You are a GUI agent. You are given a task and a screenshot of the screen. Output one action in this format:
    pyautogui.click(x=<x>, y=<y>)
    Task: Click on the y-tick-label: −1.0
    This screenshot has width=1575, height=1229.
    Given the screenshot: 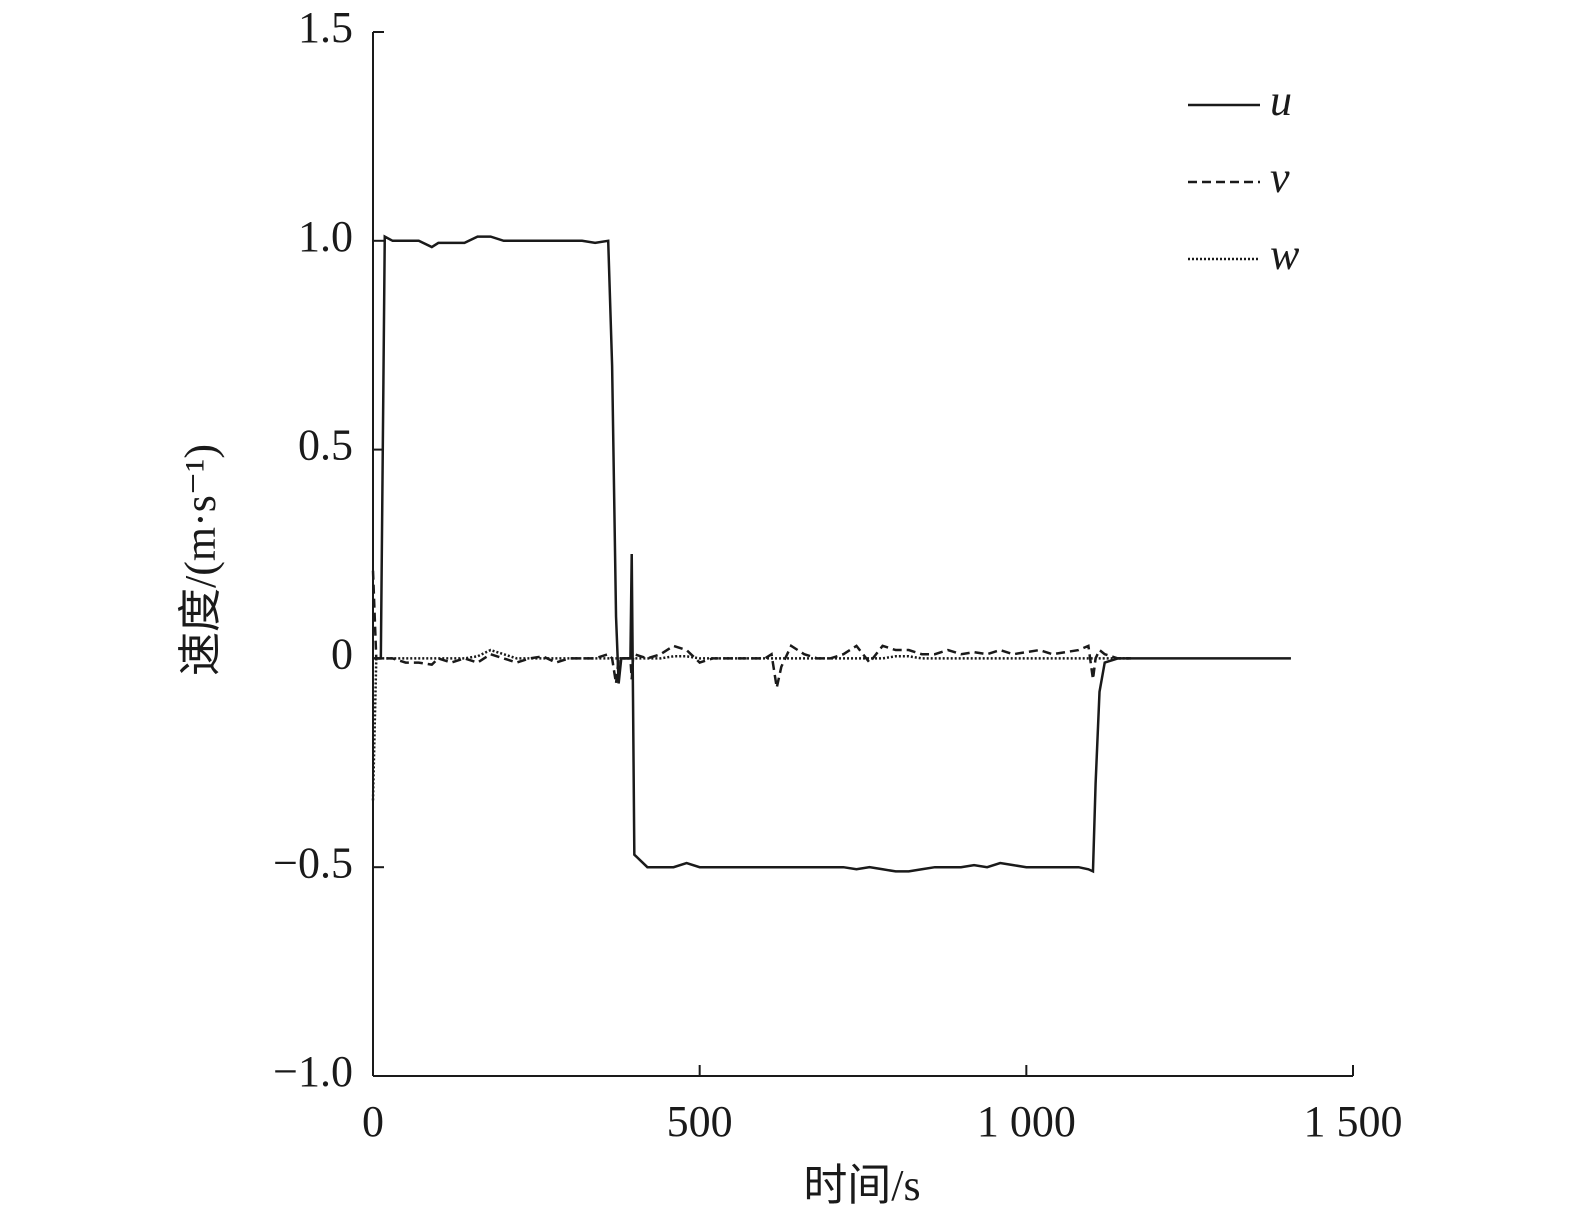 What is the action you would take?
    pyautogui.click(x=313, y=1071)
    